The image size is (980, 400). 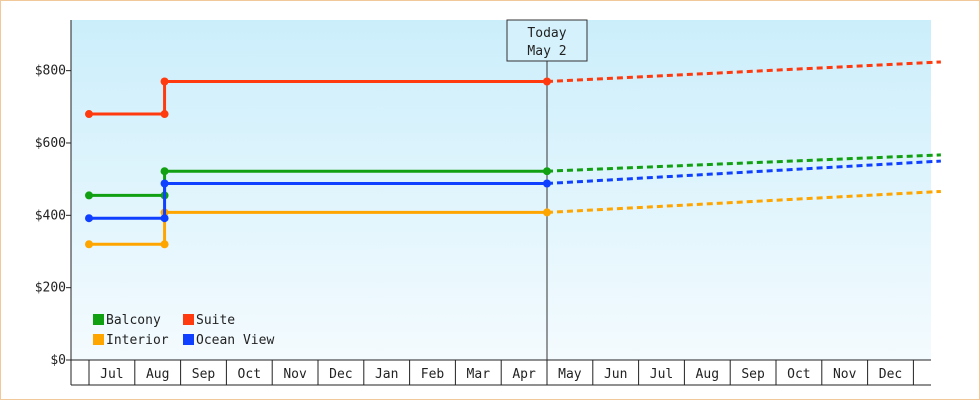 What do you see at coordinates (546, 51) in the screenshot?
I see `today-date: May 2` at bounding box center [546, 51].